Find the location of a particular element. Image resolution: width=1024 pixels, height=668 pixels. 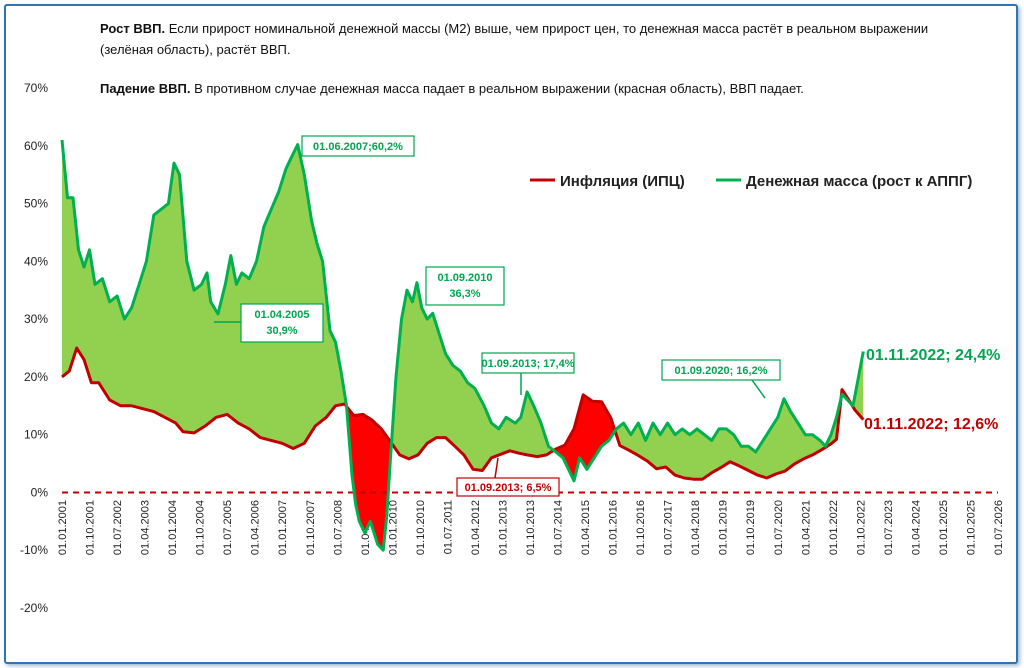

x-tick-label: 01.10.2007 is located at coordinates (311, 527).